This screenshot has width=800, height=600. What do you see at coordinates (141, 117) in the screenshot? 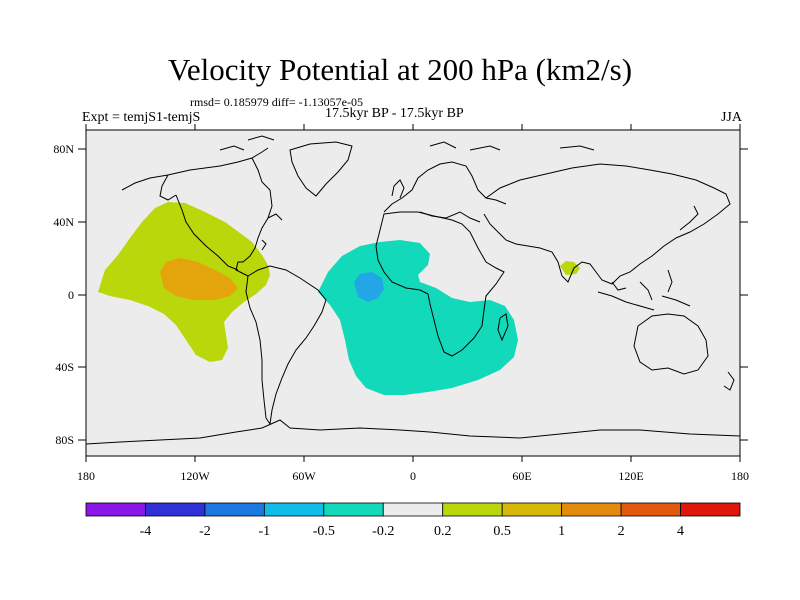
I see `experiment-label: Expt = temjS1-temjS` at bounding box center [141, 117].